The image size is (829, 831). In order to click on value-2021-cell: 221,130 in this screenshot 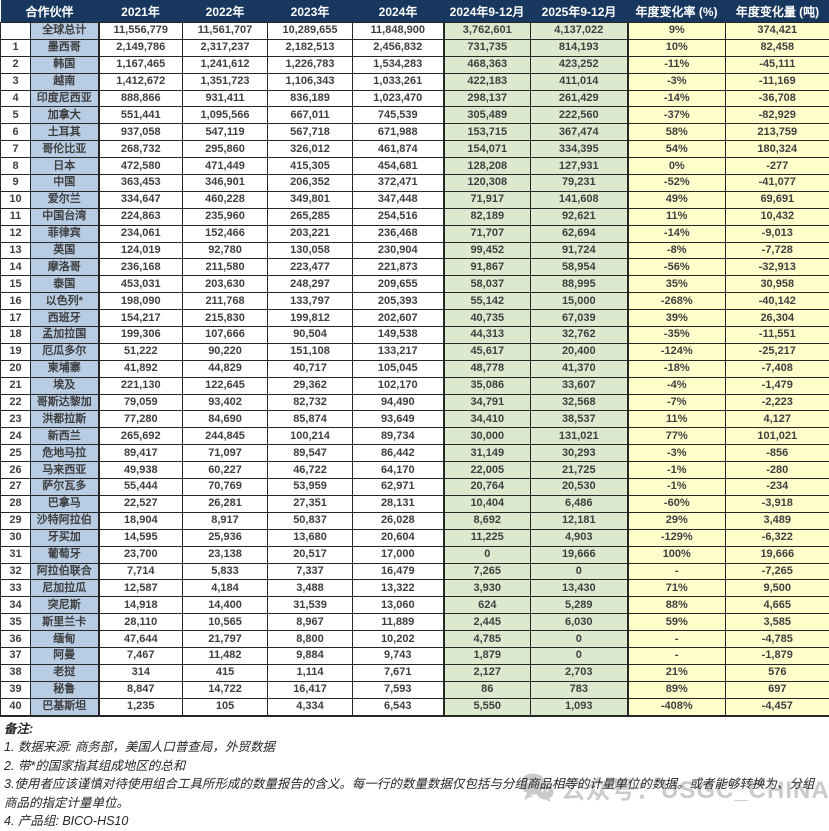, I will do `click(141, 385)`.